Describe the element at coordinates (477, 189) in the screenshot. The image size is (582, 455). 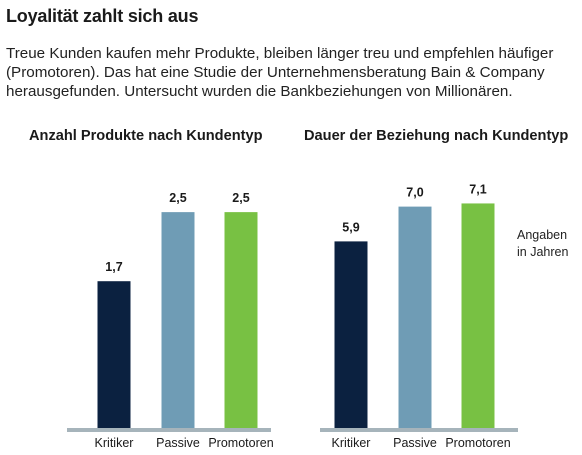
I see `value-label: 7,1` at that location.